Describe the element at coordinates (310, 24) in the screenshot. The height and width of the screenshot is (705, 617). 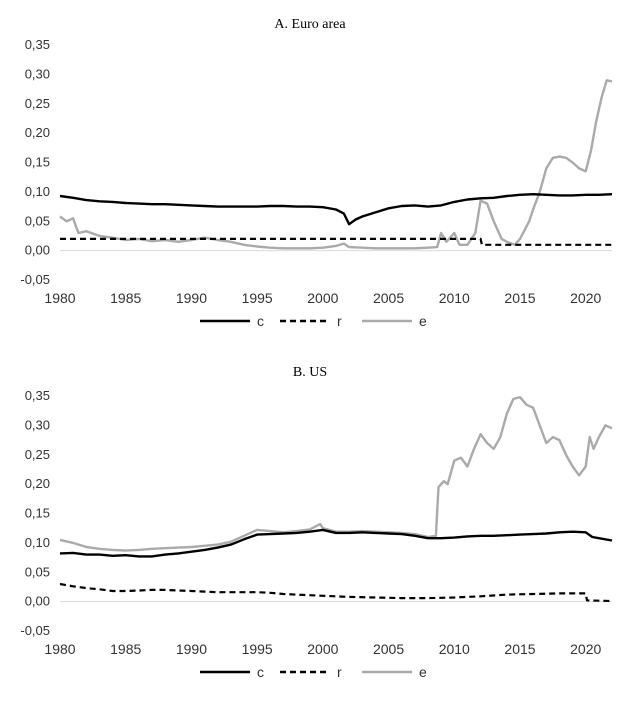
I see `chart-title: A. Euro area` at that location.